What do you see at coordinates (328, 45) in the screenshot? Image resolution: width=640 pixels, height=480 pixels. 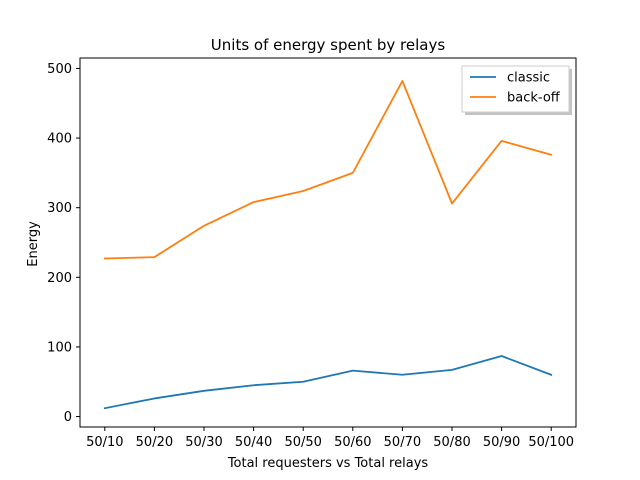 I see `chart-title: Units of energy spent by relays` at bounding box center [328, 45].